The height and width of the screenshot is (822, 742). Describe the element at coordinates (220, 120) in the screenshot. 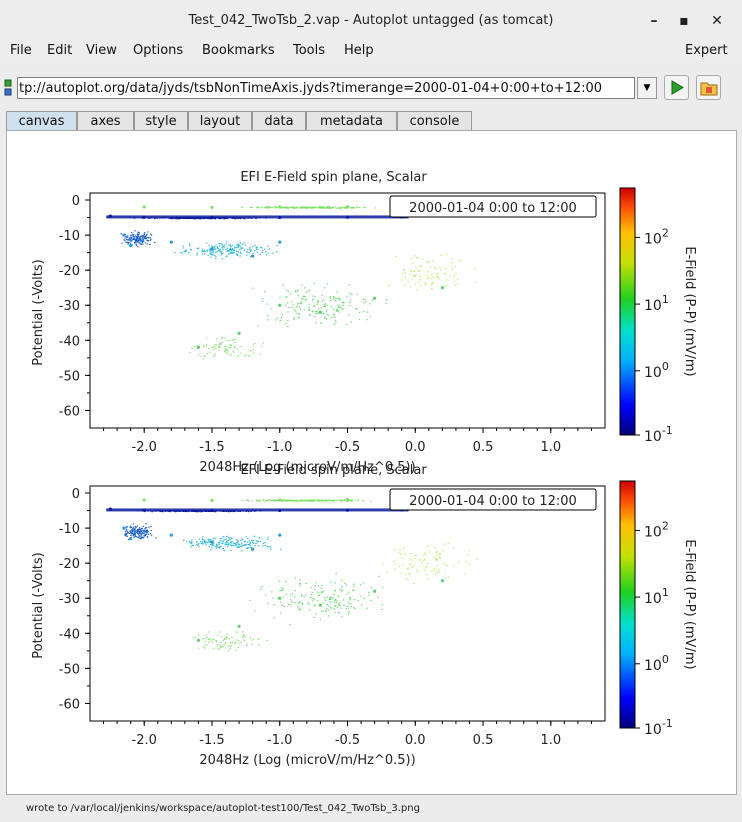

I see `tab-layout: layout` at that location.